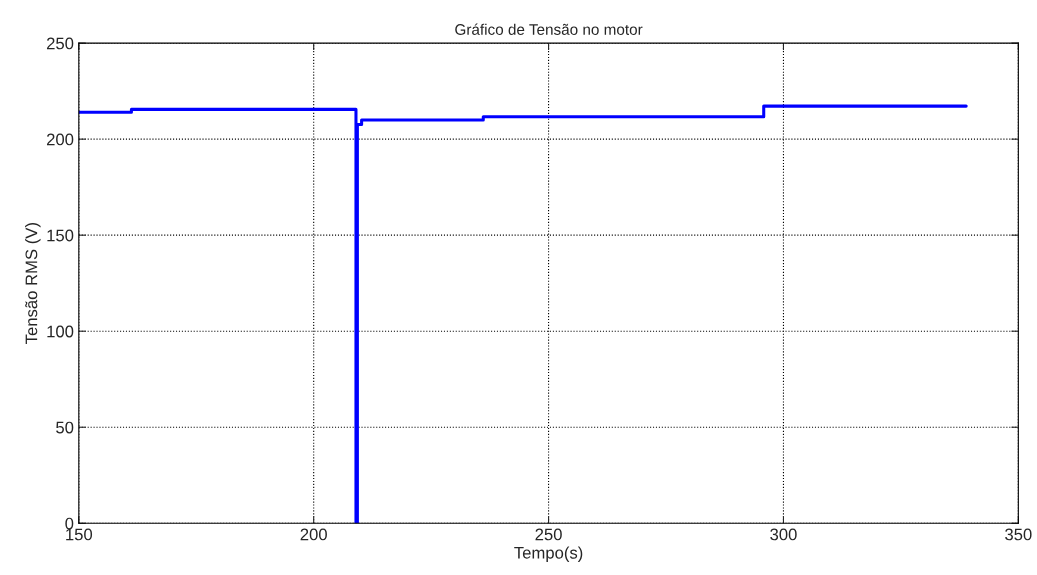 The width and height of the screenshot is (1037, 575). I want to click on x-tick-label: 300, so click(783, 534).